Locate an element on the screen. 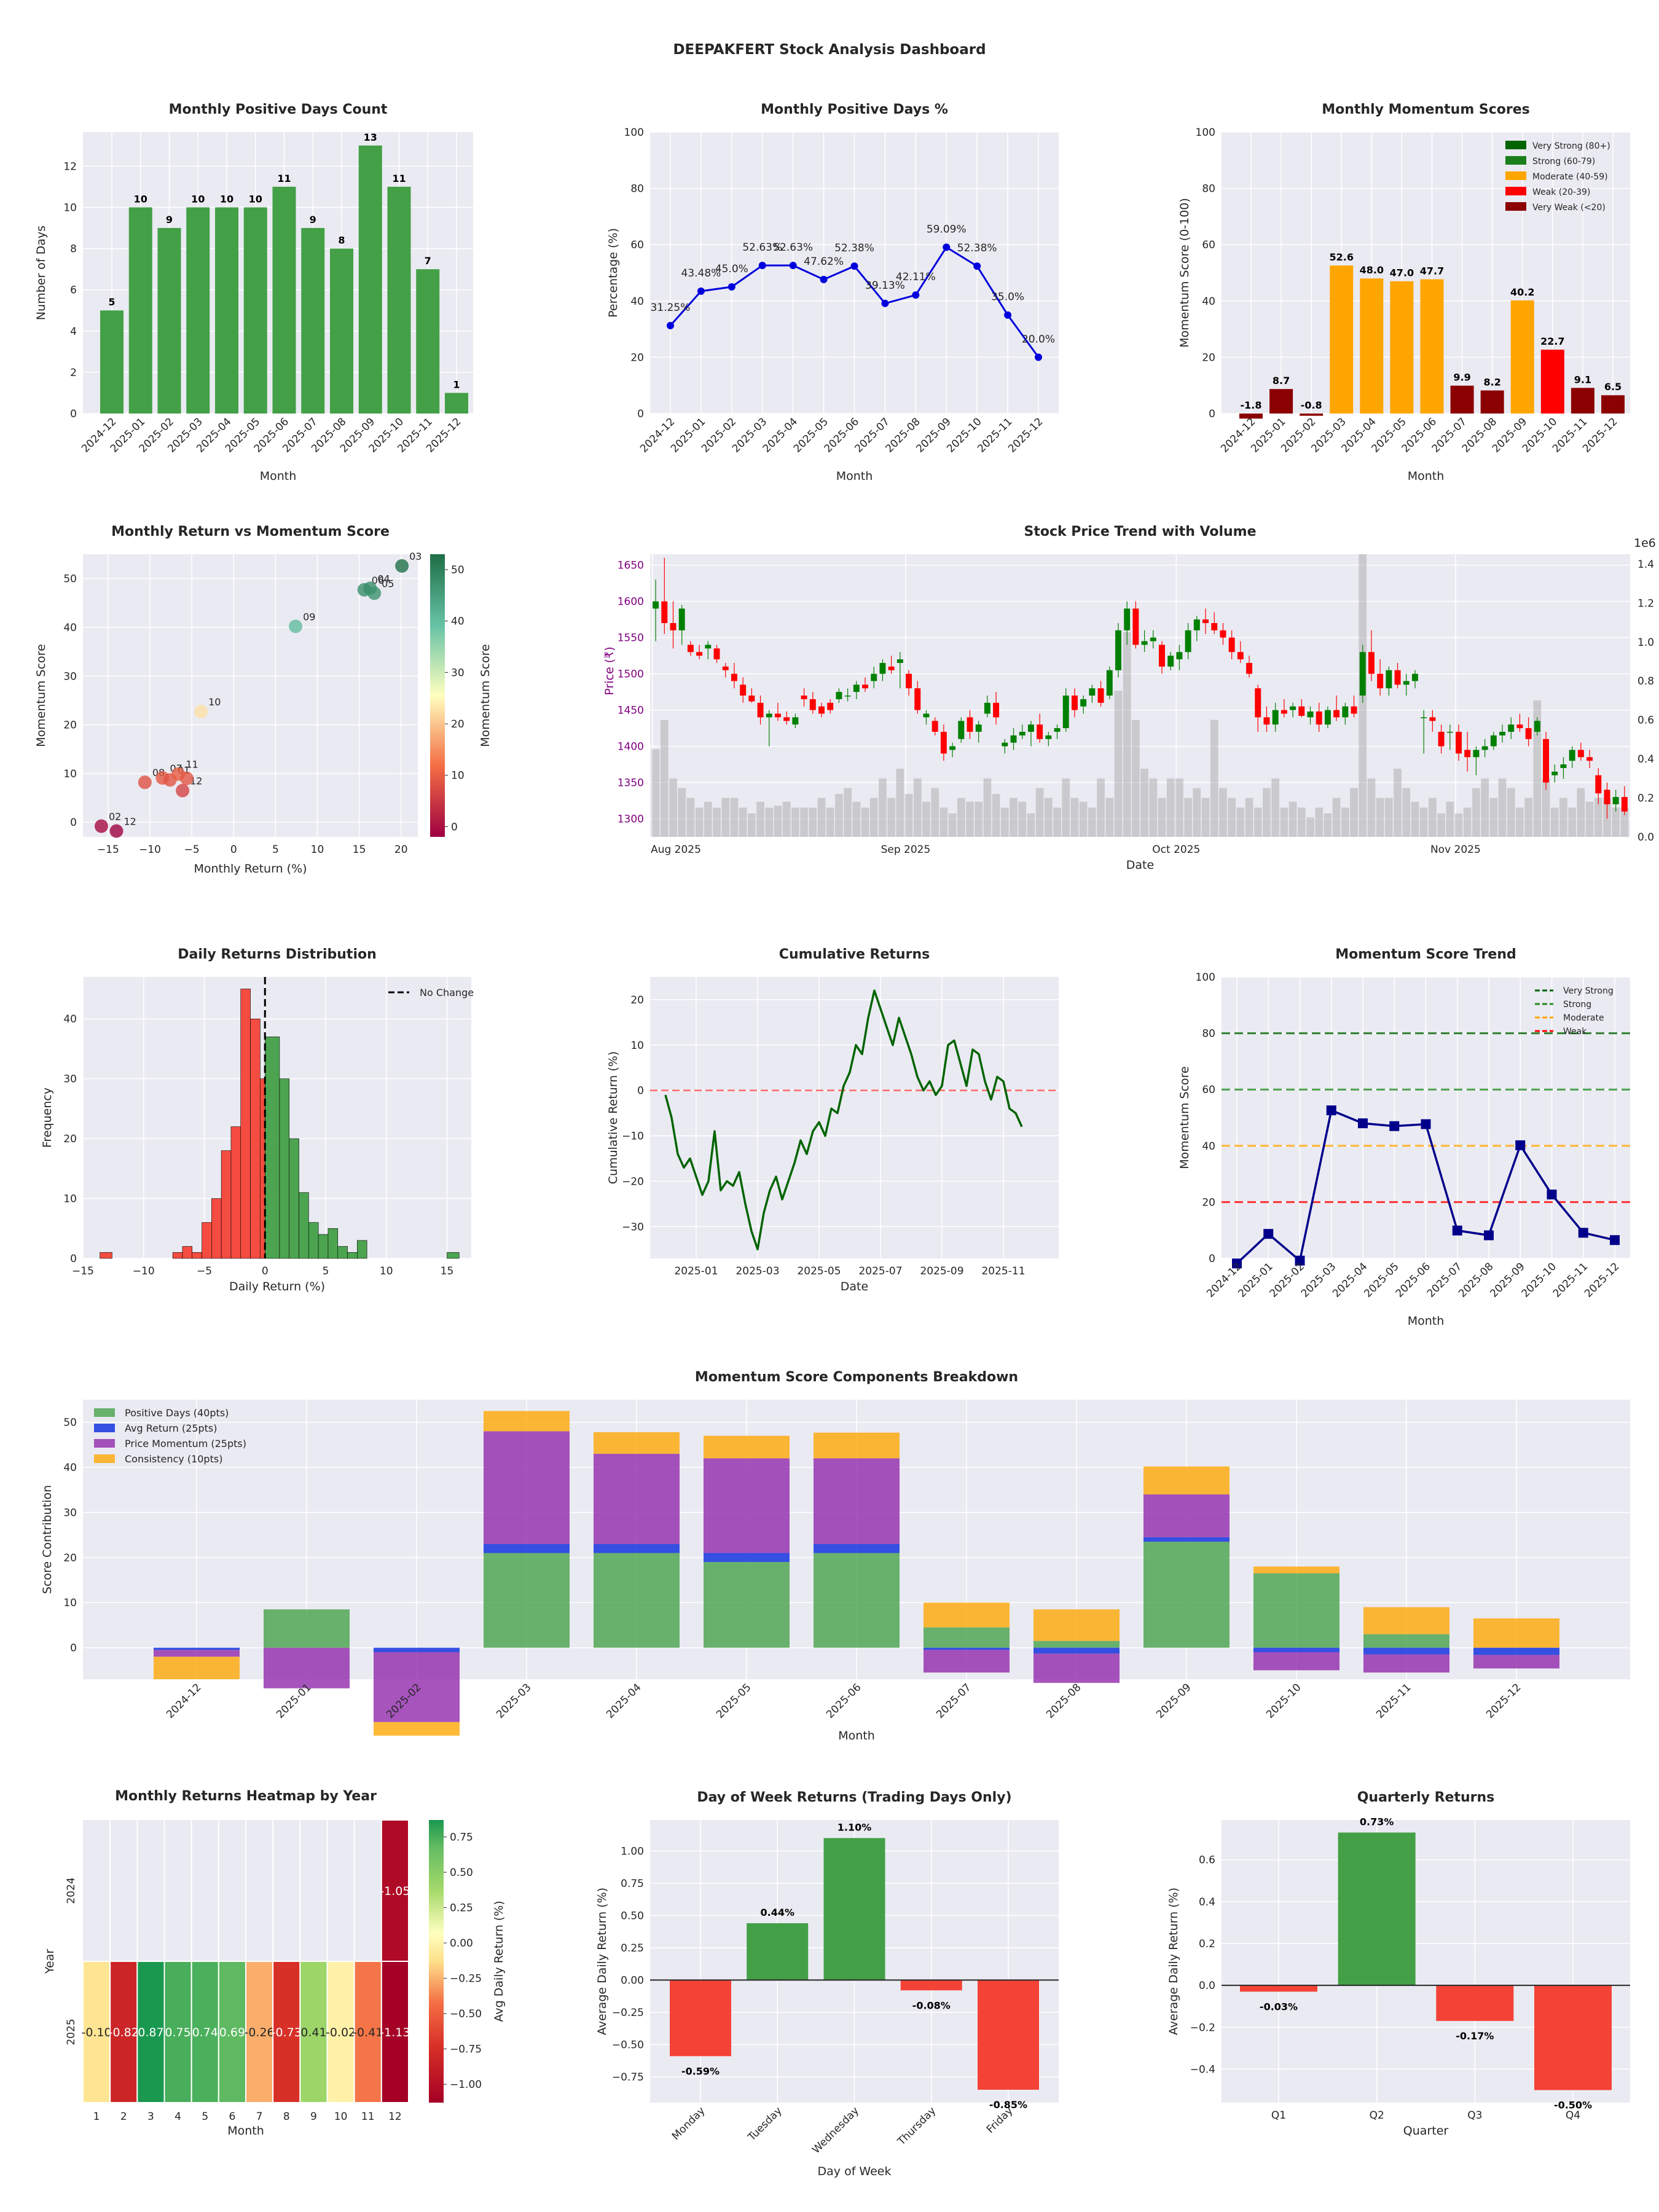  y-tick-label: 2 is located at coordinates (73, 373).